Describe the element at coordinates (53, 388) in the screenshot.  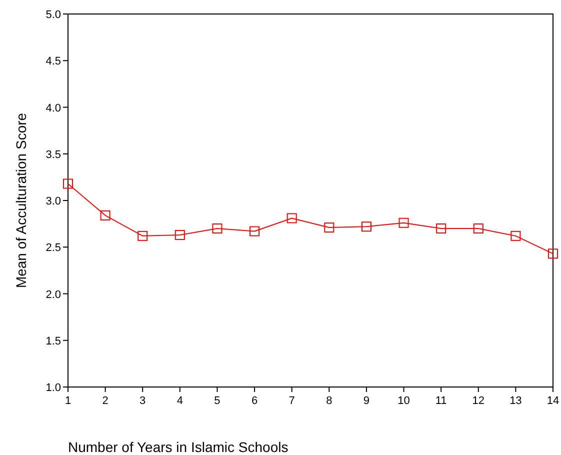
I see `y-tick-label: 1.0` at that location.